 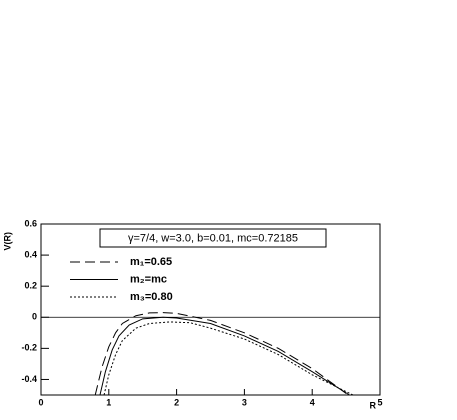 I want to click on y-tick-label: -0.4, so click(x=29, y=379).